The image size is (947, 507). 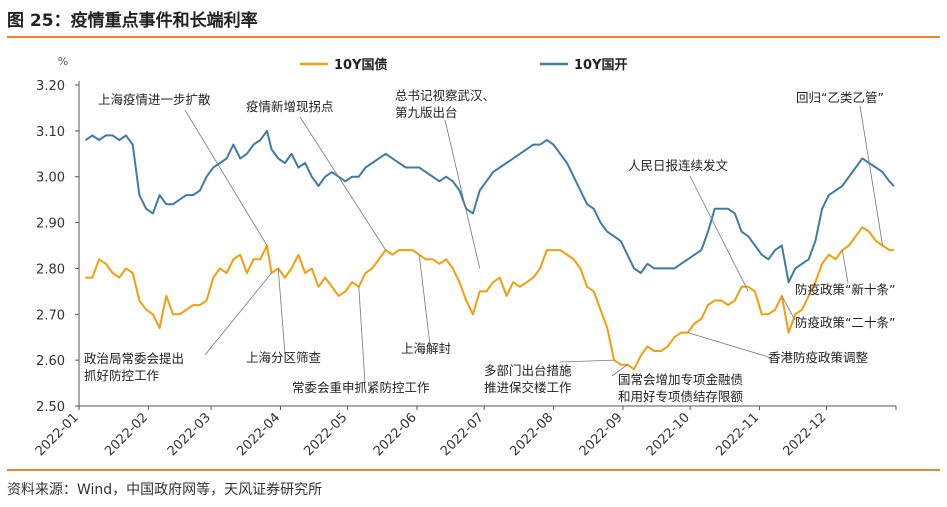 What do you see at coordinates (528, 370) in the screenshot?
I see `annotation-label: 多部门出台措施` at bounding box center [528, 370].